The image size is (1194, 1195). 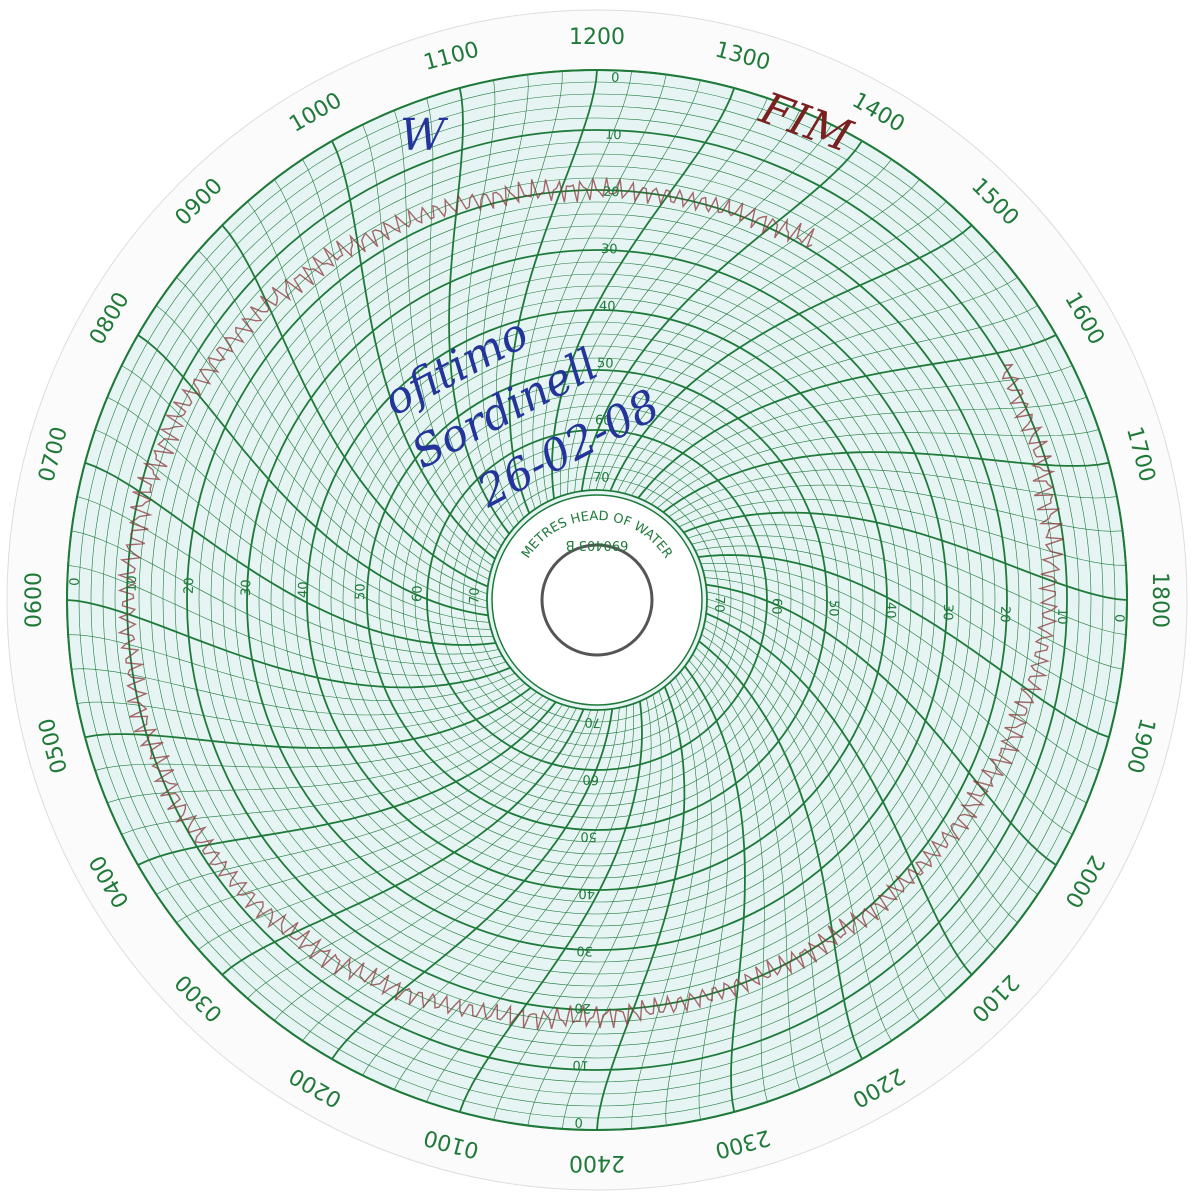 I want to click on hour-label: 2400, so click(x=597, y=1162).